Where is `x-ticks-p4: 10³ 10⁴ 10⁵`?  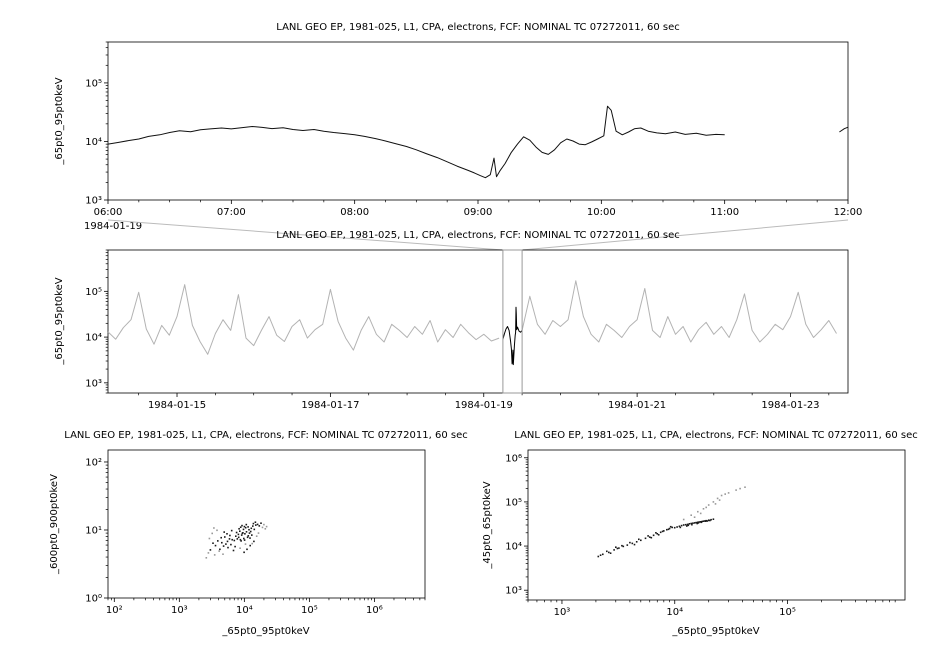 x-ticks-p4: 10³ 10⁴ 10⁵ is located at coordinates (711, 609).